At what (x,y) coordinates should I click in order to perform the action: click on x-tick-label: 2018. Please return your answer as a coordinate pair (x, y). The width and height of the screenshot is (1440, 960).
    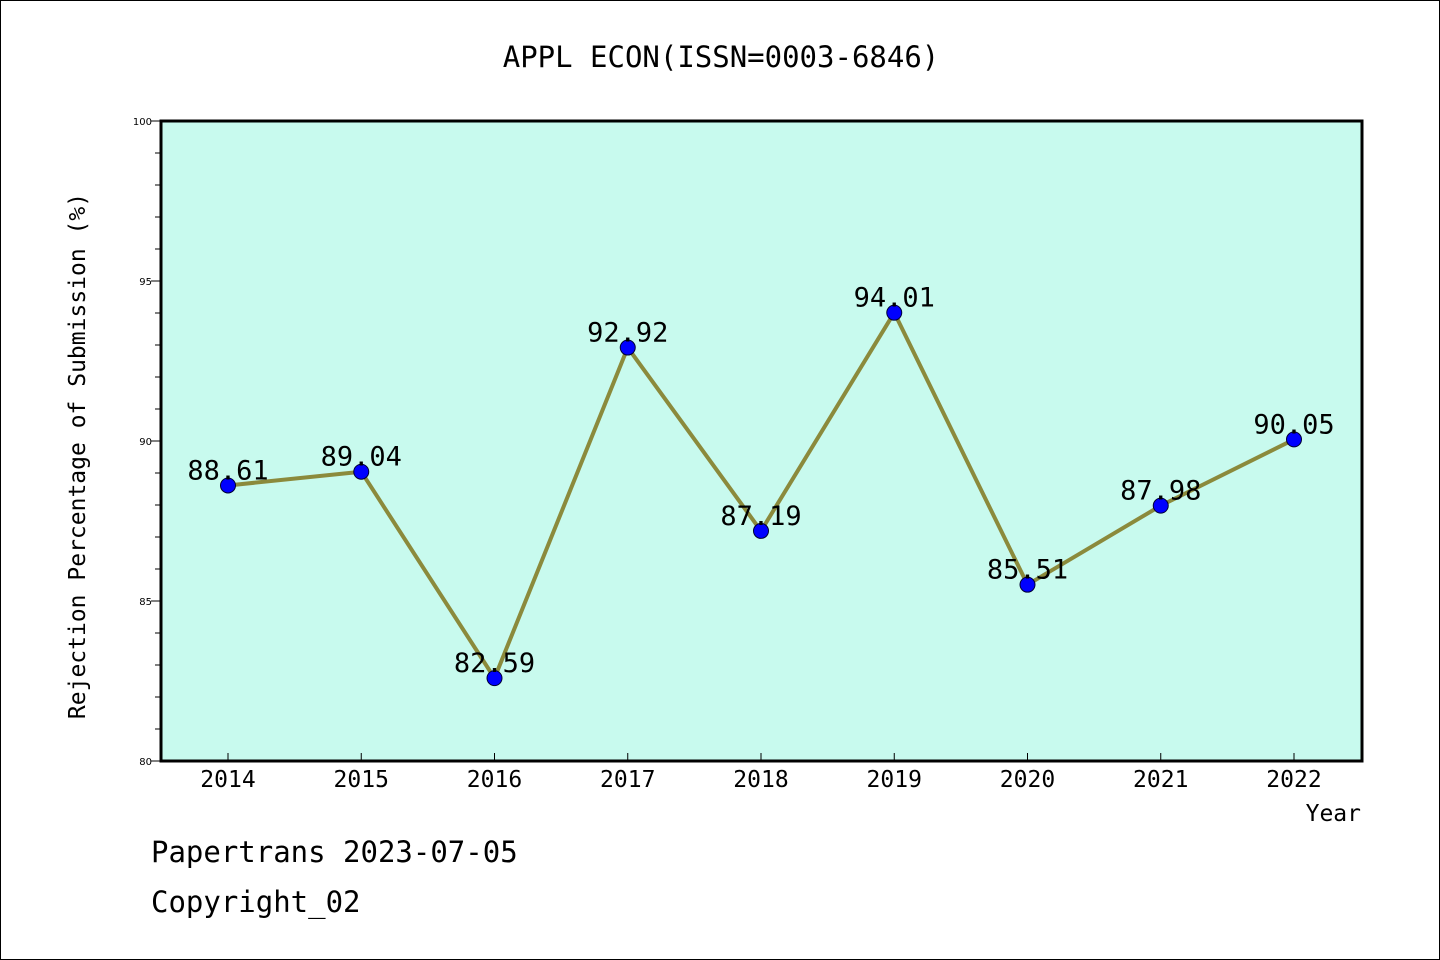
    Looking at the image, I should click on (760, 780).